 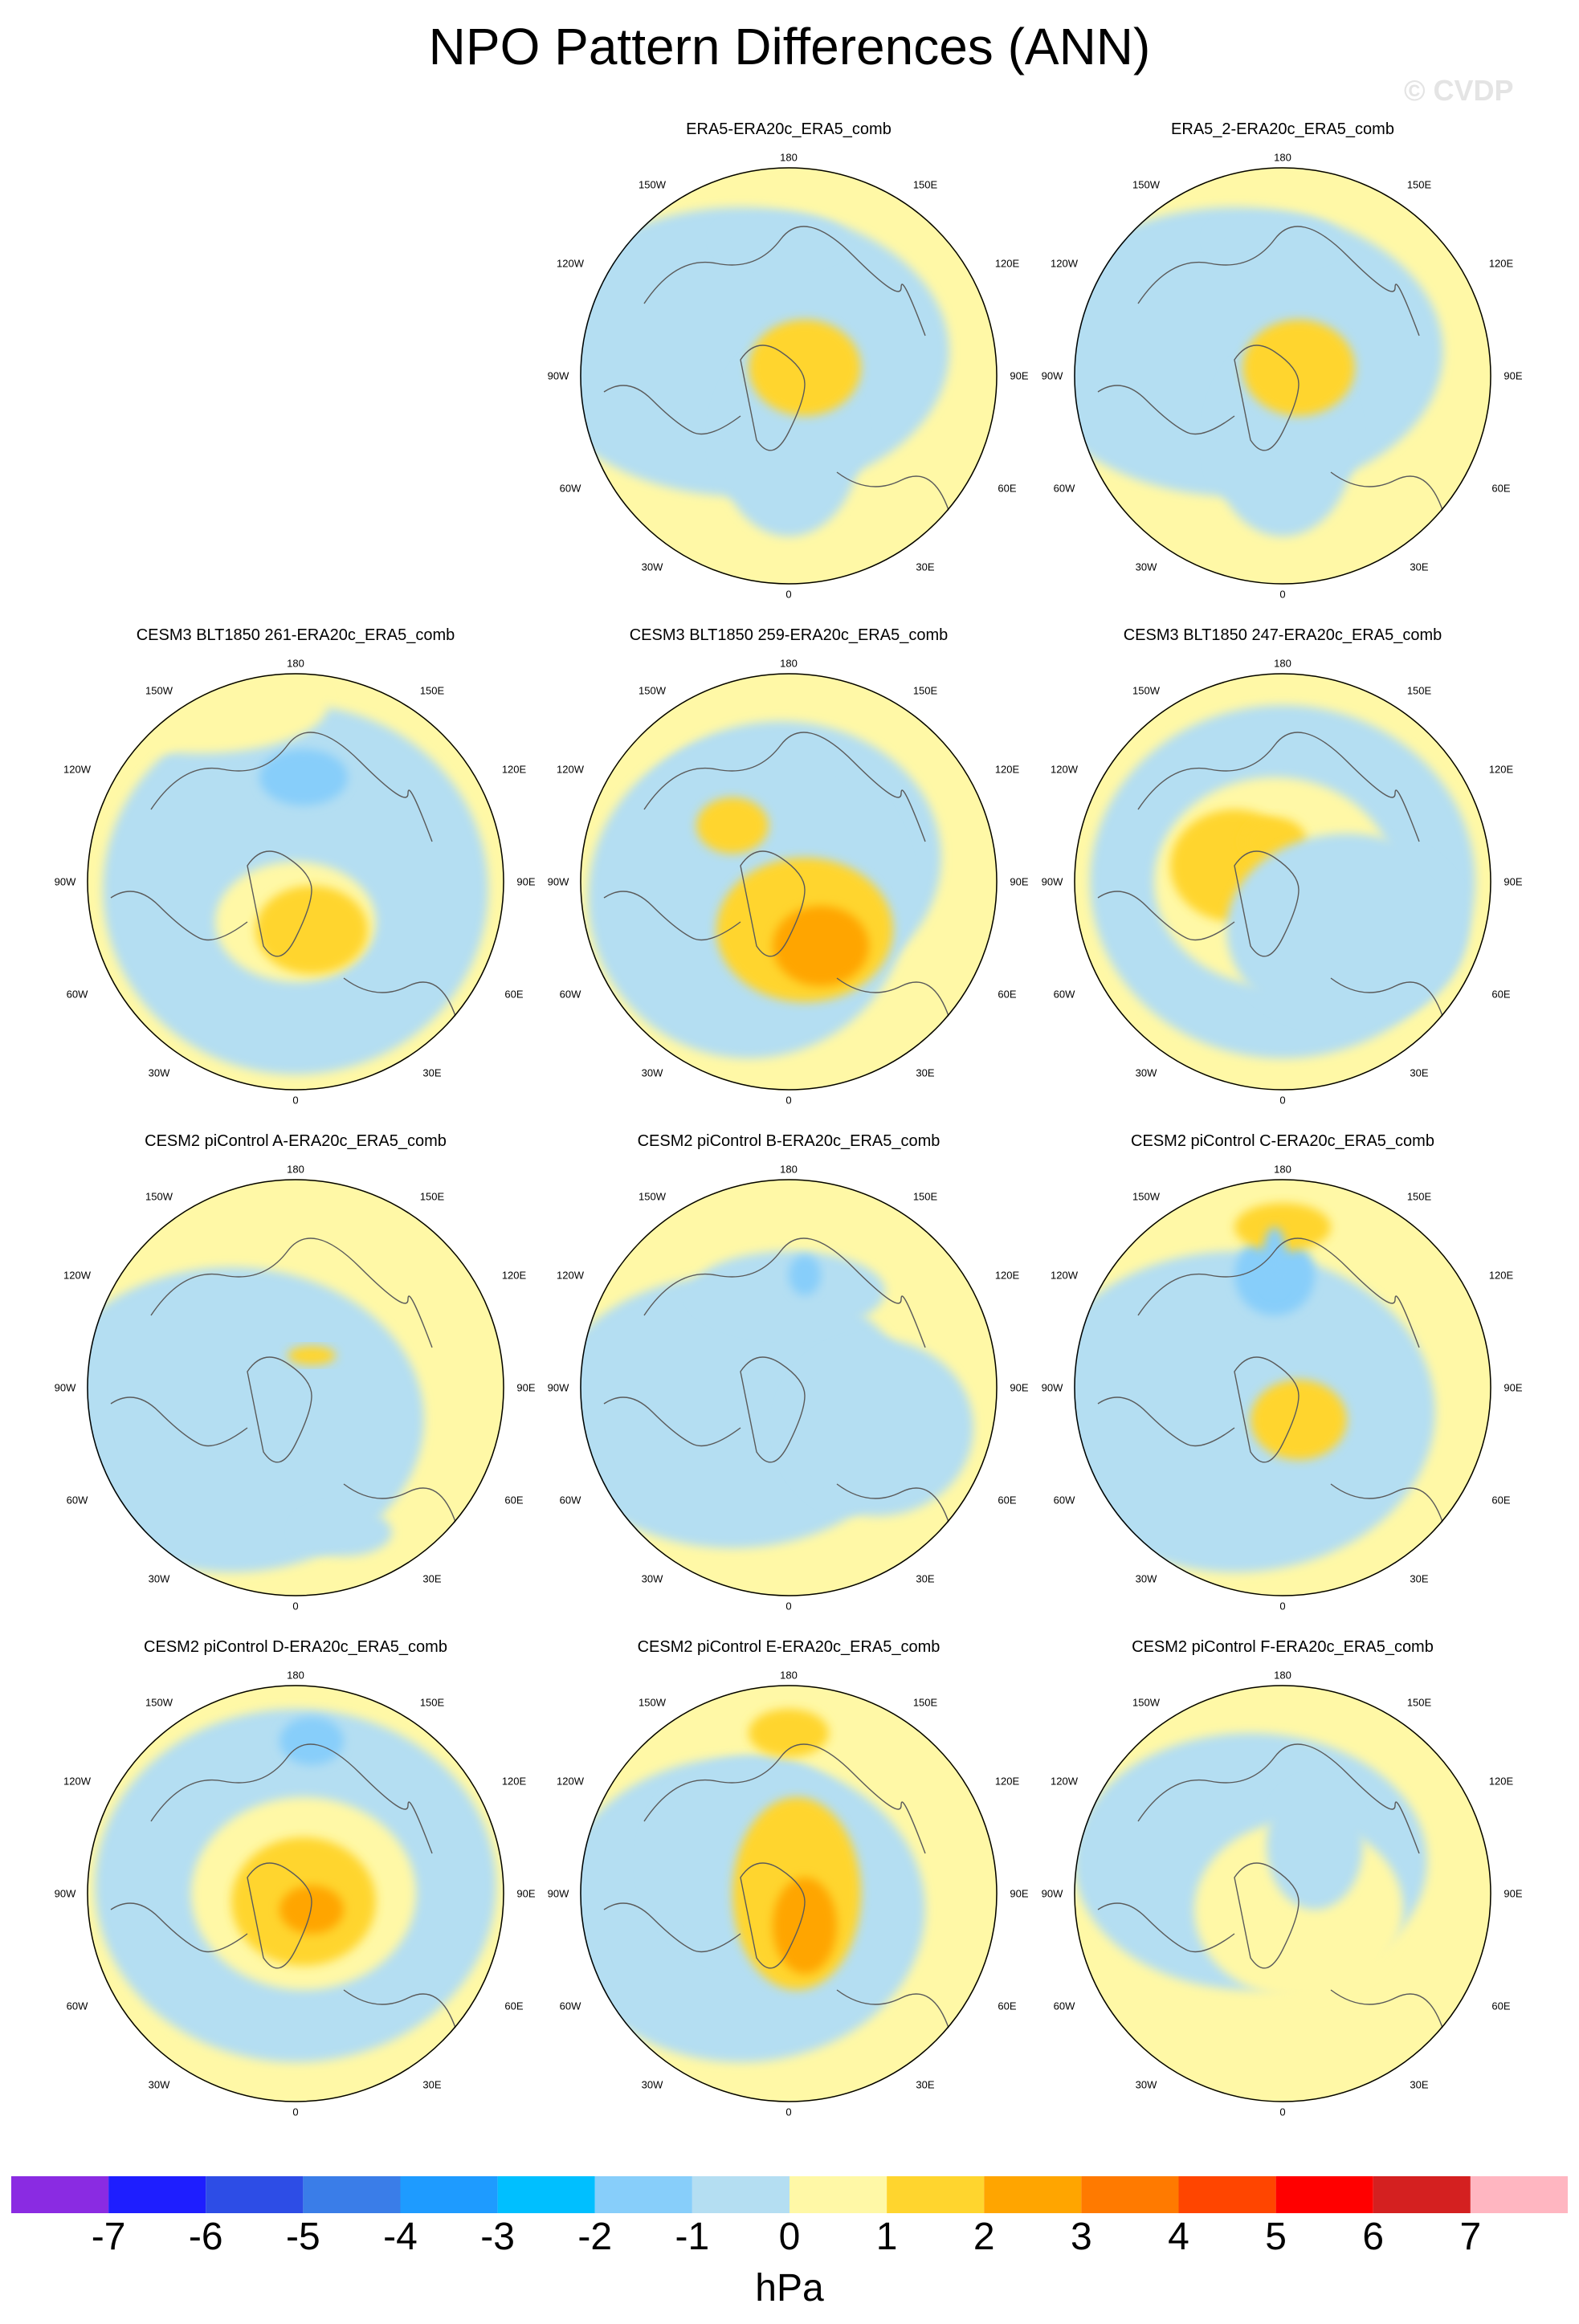 What do you see at coordinates (205, 2237) in the screenshot?
I see `colorbar-tick-label: -6` at bounding box center [205, 2237].